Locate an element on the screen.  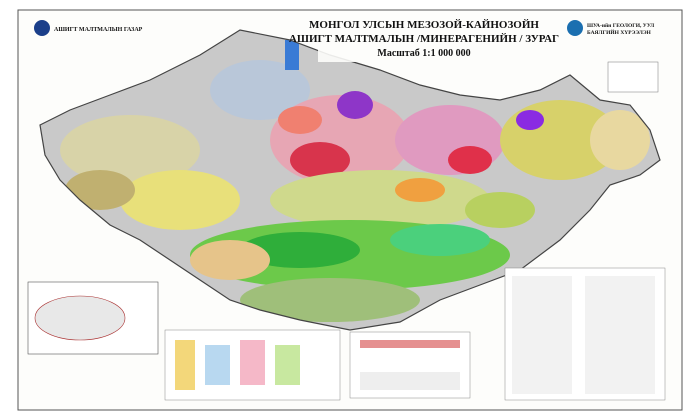
title: МОНГОЛ УЛСЫН МЕЗОЗОЙ-КАЙНОЗОЙН is located at coordinates (424, 25).